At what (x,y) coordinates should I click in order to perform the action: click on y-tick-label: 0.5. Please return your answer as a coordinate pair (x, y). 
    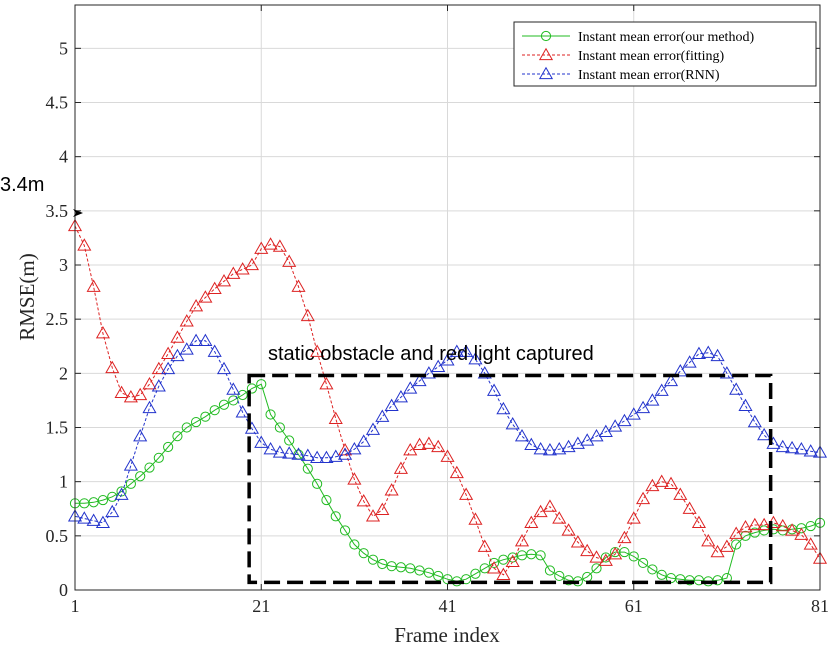
    Looking at the image, I should click on (57, 536).